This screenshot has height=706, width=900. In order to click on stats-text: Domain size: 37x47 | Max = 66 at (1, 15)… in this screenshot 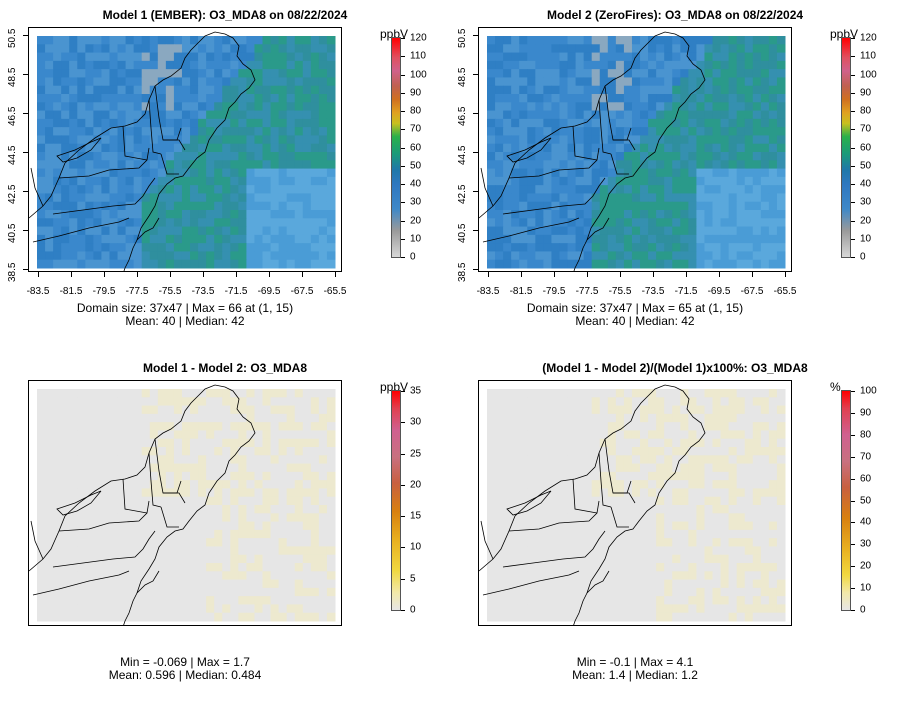, I will do `click(185, 315)`.